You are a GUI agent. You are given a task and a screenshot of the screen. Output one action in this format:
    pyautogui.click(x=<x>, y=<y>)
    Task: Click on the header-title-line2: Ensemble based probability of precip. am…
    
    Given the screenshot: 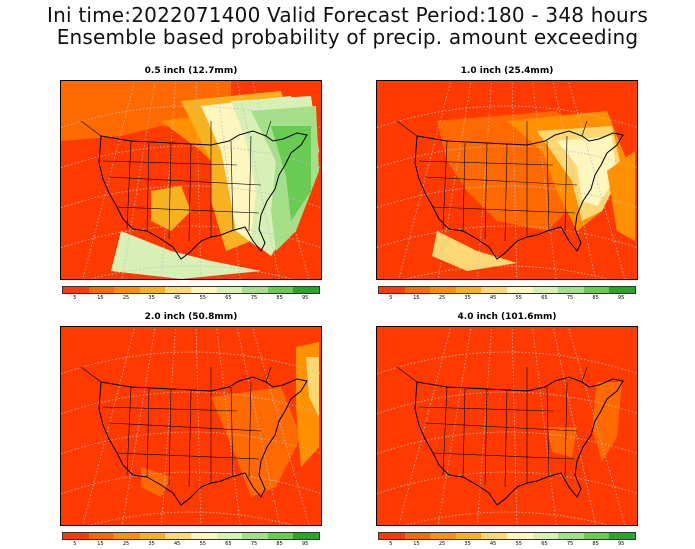 What is the action you would take?
    pyautogui.click(x=347, y=37)
    